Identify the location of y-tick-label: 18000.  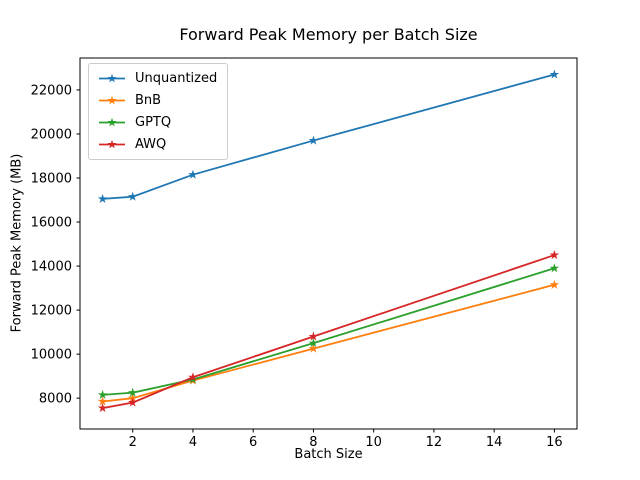
(51, 178).